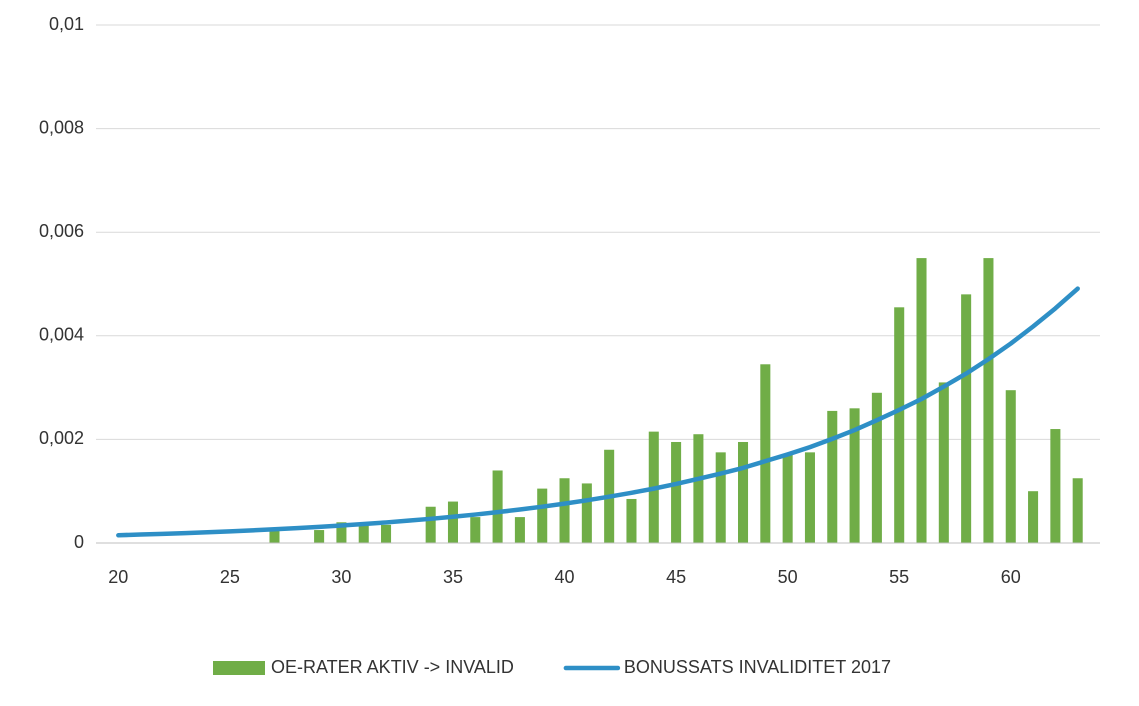  I want to click on x-tick-label: 50, so click(788, 577).